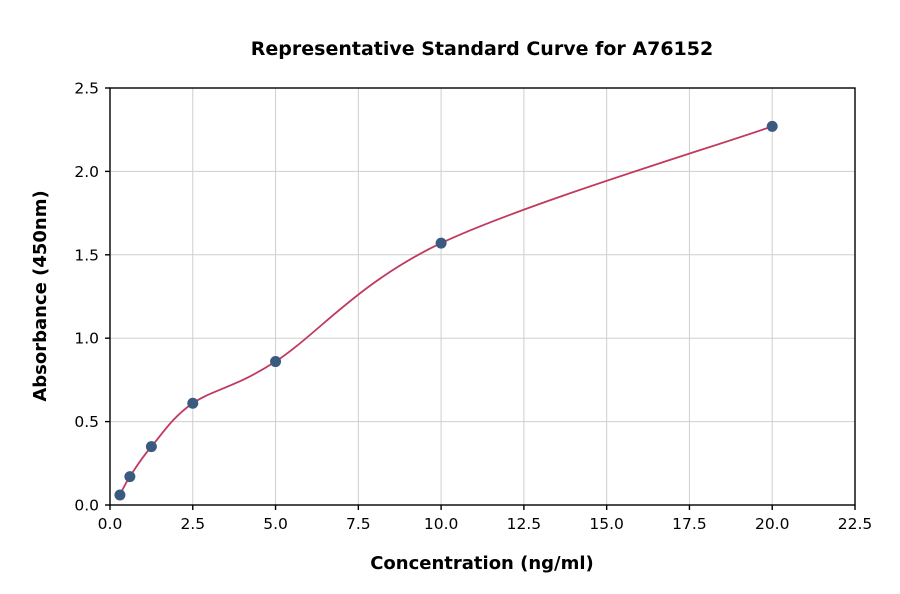 The image size is (900, 594). What do you see at coordinates (86, 506) in the screenshot?
I see `y-tick-label: 0.0` at bounding box center [86, 506].